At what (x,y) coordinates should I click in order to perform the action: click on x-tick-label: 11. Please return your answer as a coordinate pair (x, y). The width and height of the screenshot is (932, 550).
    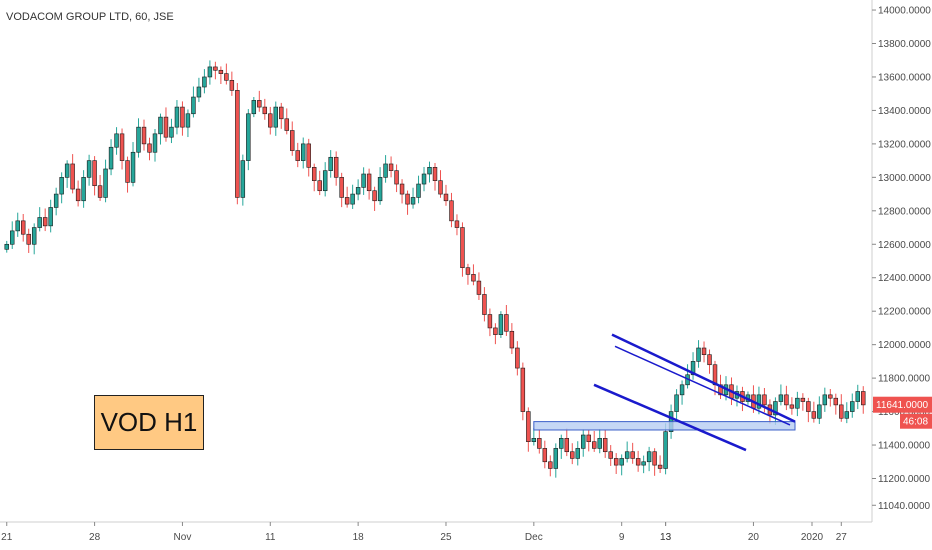
    Looking at the image, I should click on (270, 537).